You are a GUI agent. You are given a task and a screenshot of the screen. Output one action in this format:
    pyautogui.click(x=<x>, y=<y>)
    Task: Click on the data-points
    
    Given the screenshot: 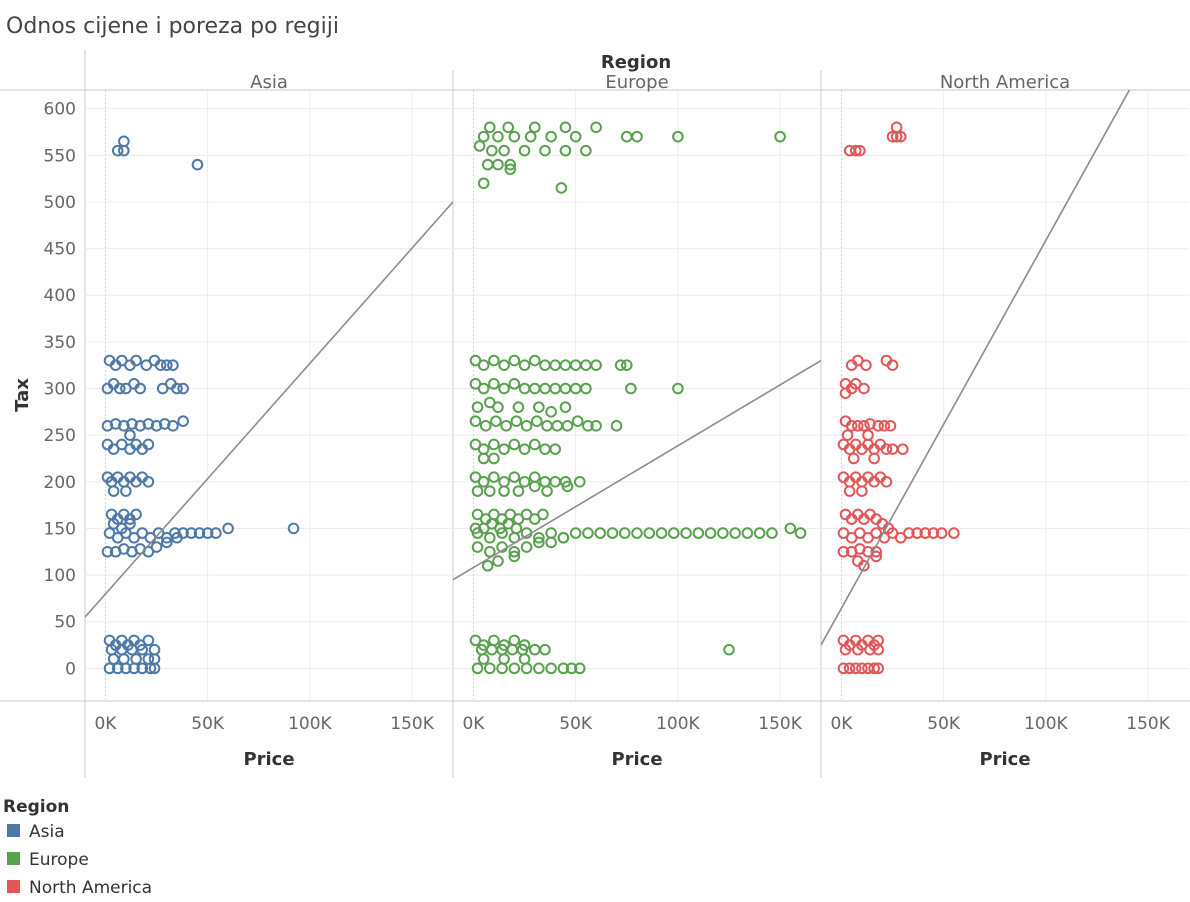 What is the action you would take?
    pyautogui.click(x=200, y=405)
    